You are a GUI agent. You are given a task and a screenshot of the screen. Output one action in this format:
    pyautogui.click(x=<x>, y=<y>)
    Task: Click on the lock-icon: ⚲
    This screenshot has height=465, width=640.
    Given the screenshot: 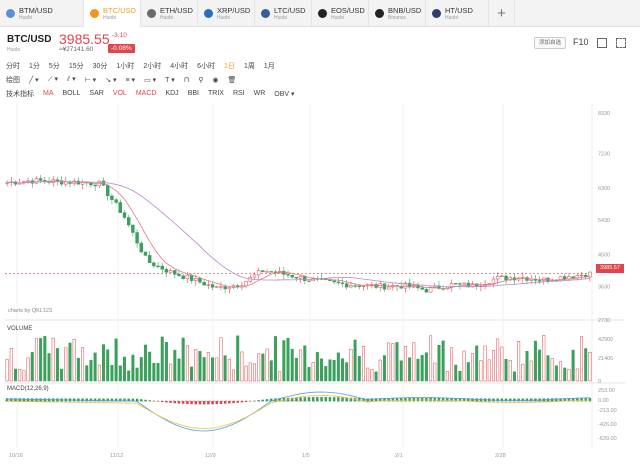 What is the action you would take?
    pyautogui.click(x=201, y=80)
    